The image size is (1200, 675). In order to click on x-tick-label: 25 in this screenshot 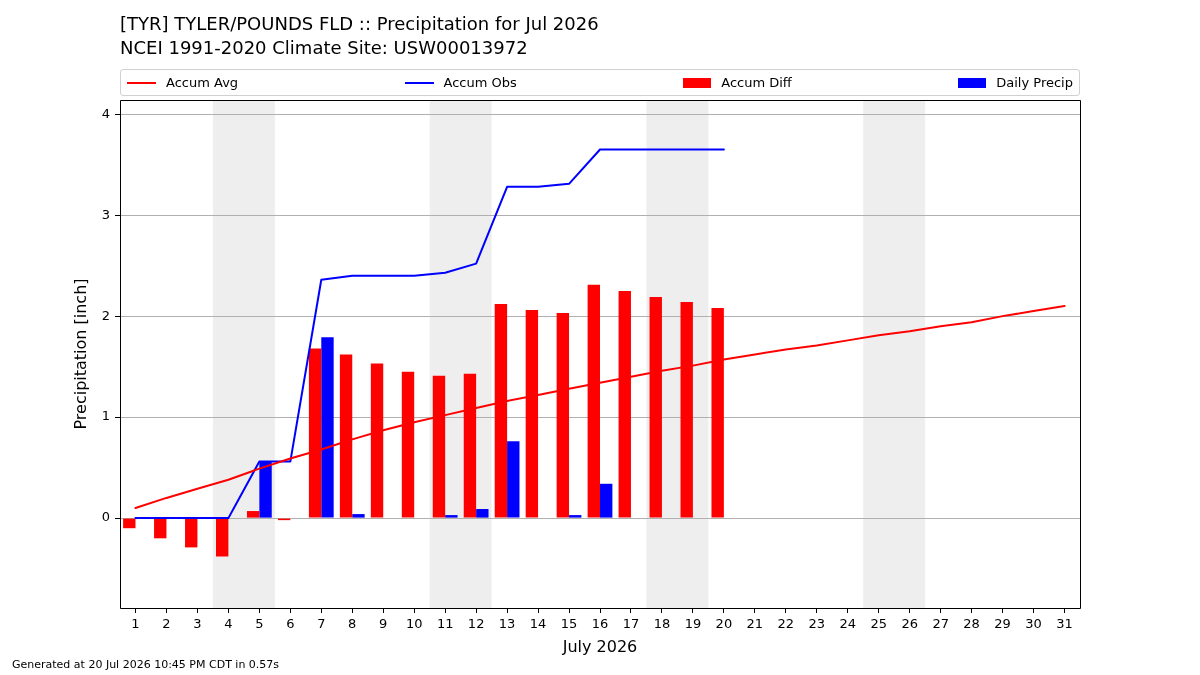, I will do `click(878, 624)`.